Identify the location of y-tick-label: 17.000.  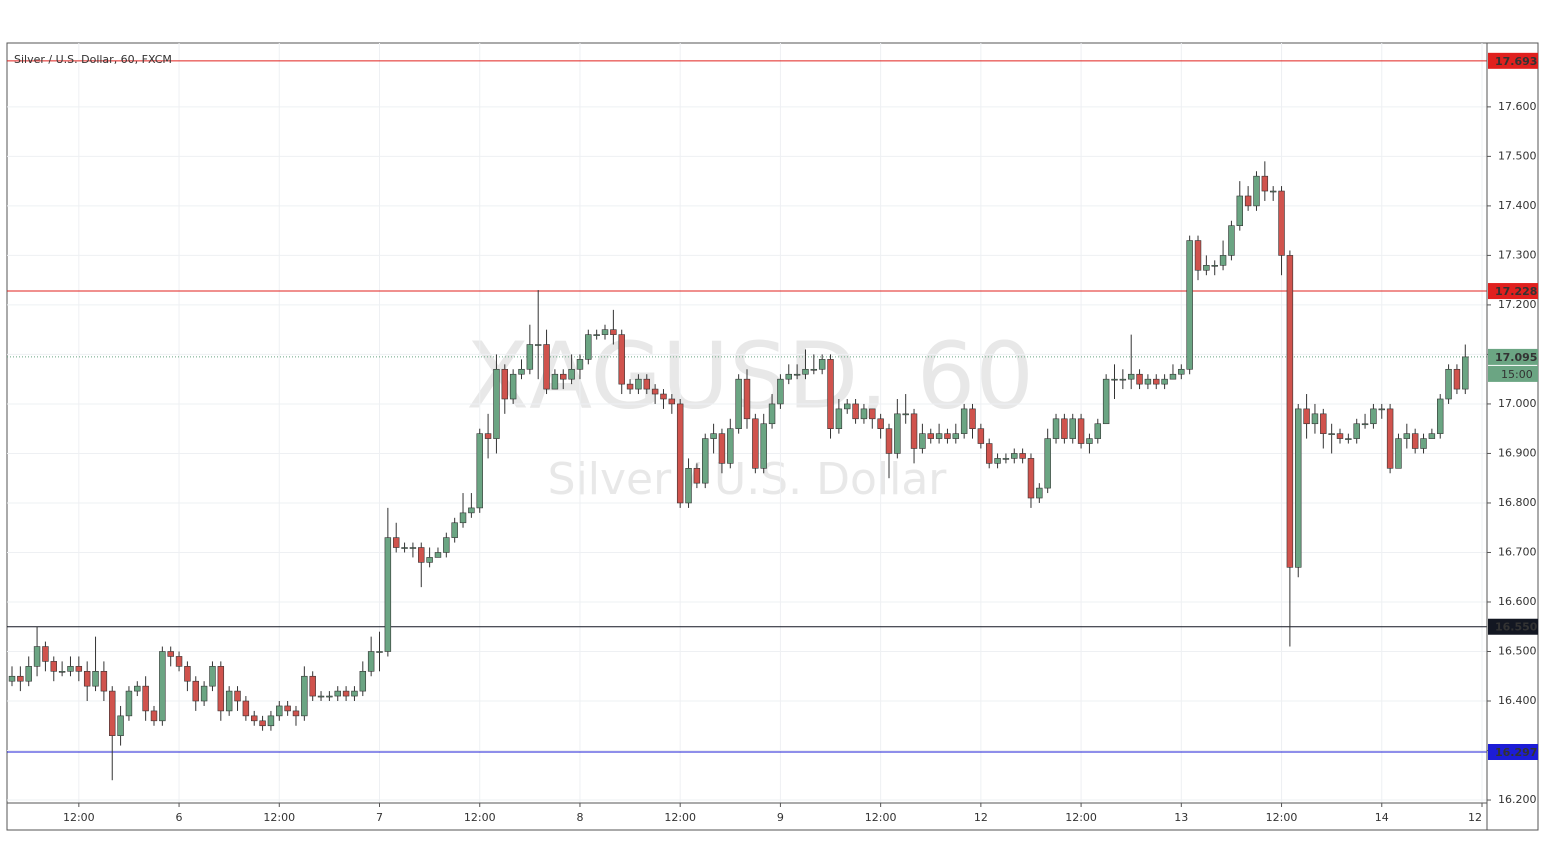
(1517, 403).